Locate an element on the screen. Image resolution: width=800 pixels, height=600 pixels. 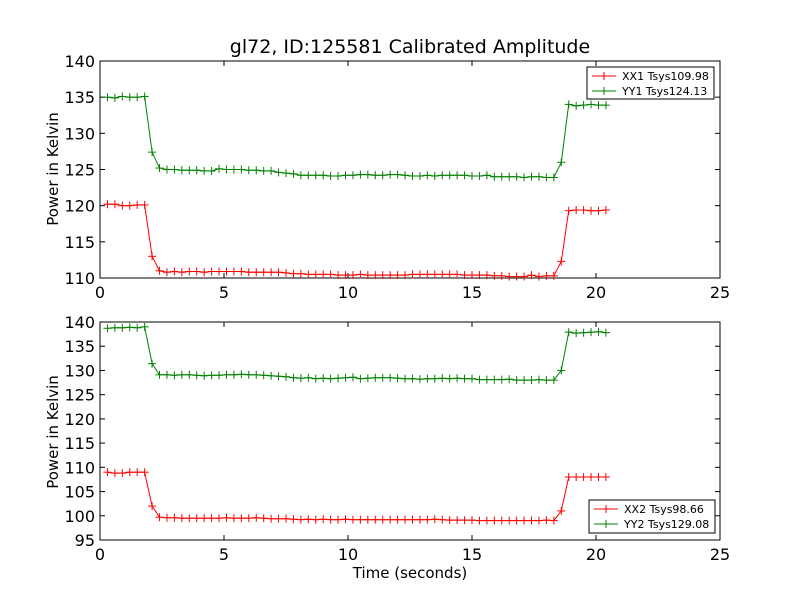
x-axis-label: Time (seconds) is located at coordinates (410, 573).